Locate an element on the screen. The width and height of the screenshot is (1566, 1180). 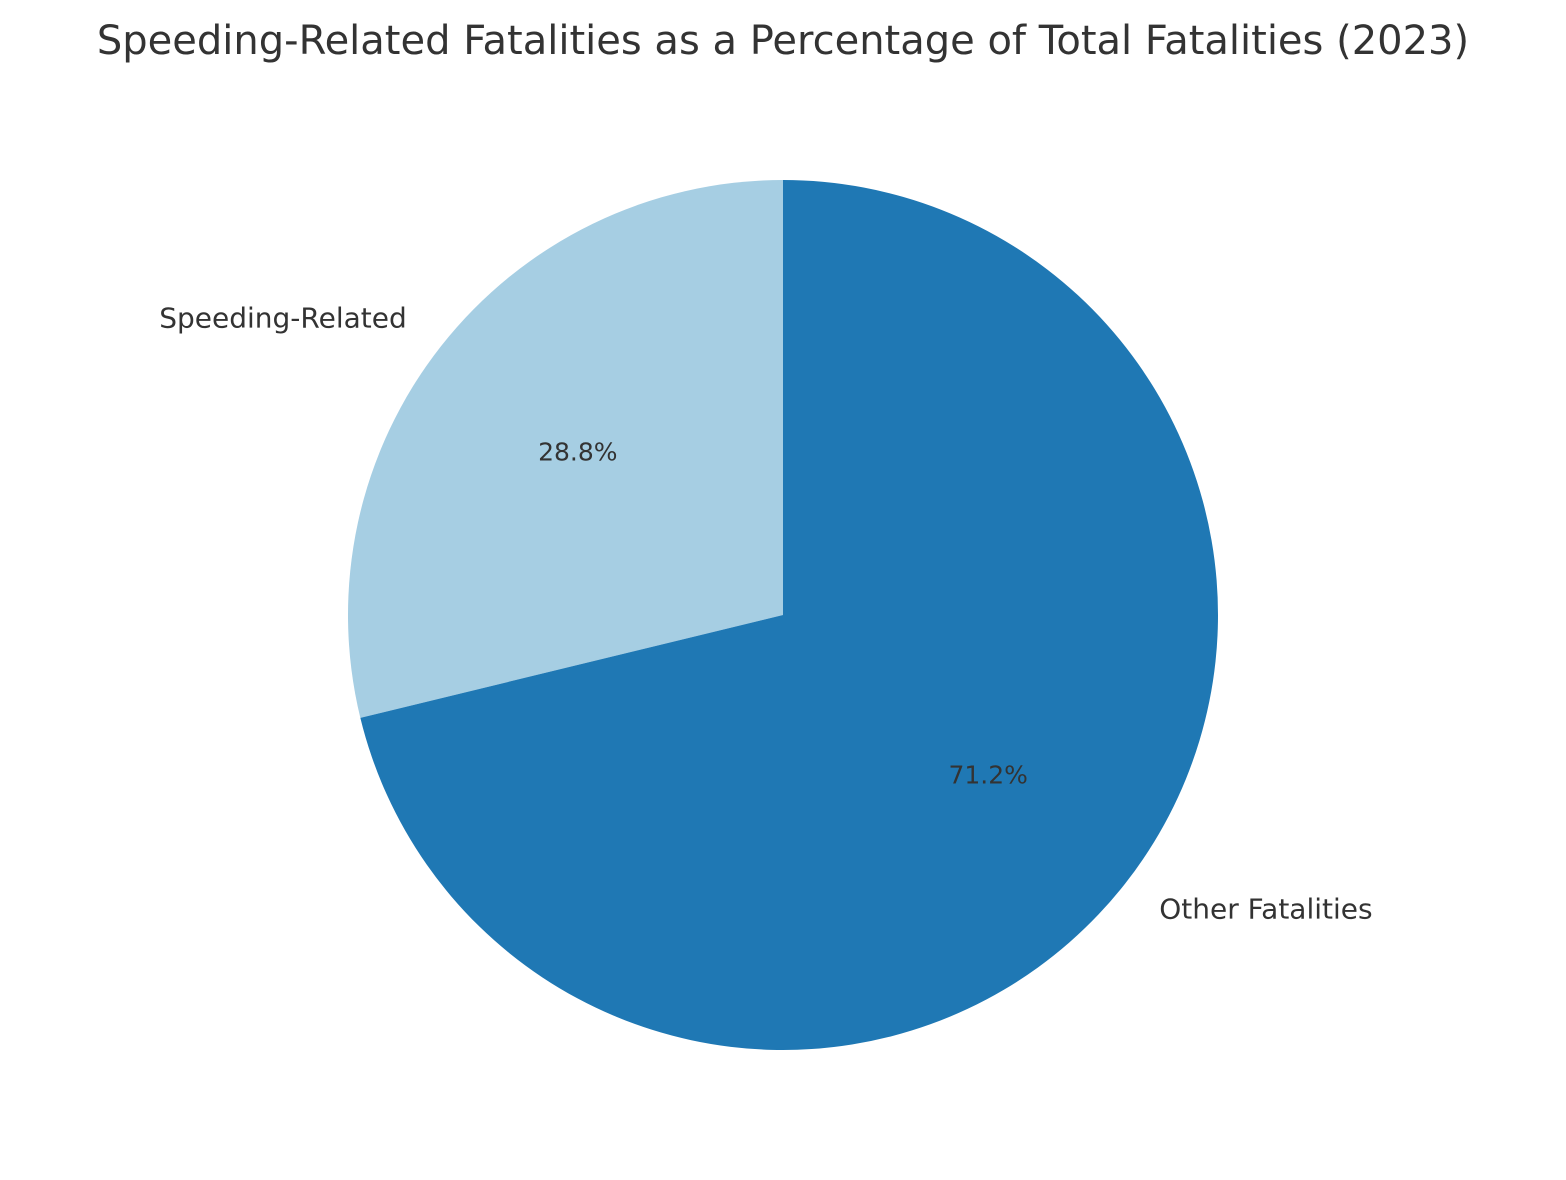
pie-slice-speeding-related is located at coordinates (565, 449).